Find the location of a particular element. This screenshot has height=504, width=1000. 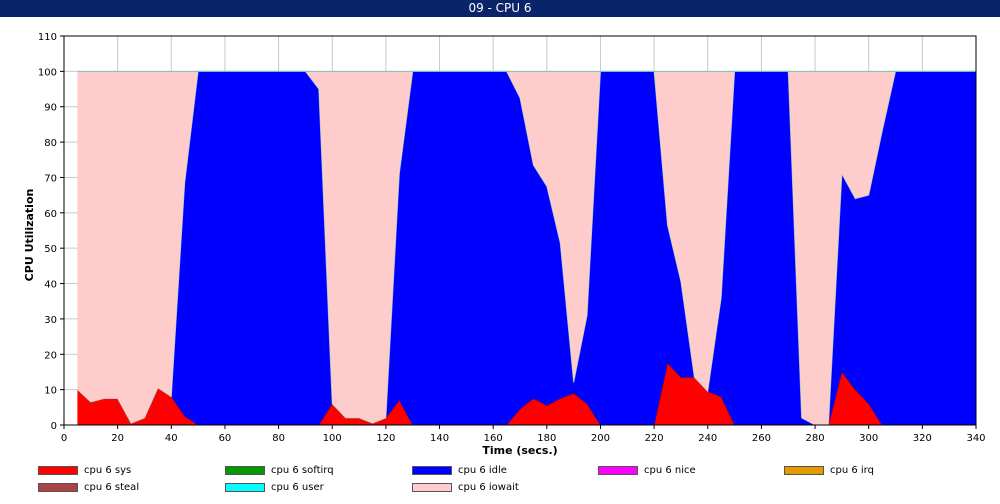

x-tick-label: 180 is located at coordinates (546, 438).